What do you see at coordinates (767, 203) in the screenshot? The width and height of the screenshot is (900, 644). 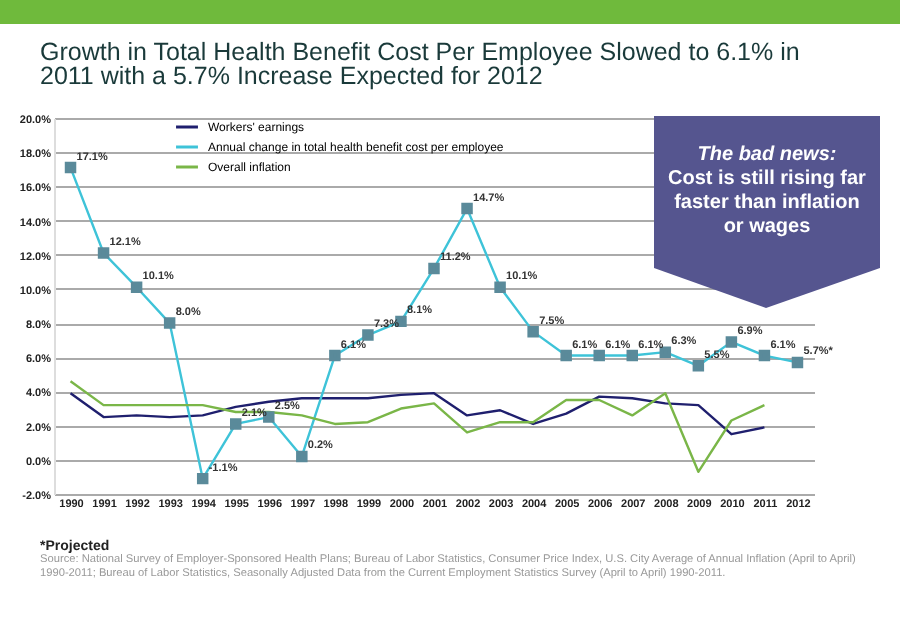 I see `annotation: Cost is still rising far faster than inflation or wages` at bounding box center [767, 203].